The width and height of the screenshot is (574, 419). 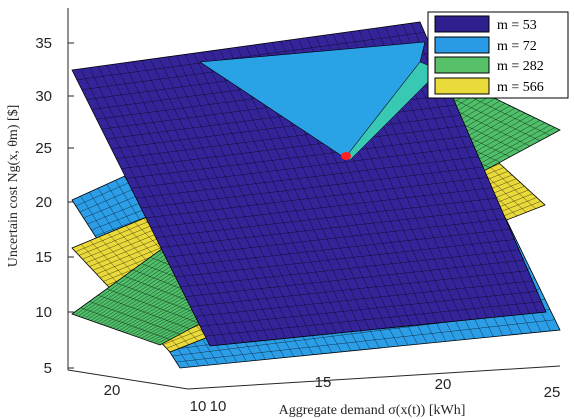 I want to click on legend-label: m = 72, so click(x=517, y=46).